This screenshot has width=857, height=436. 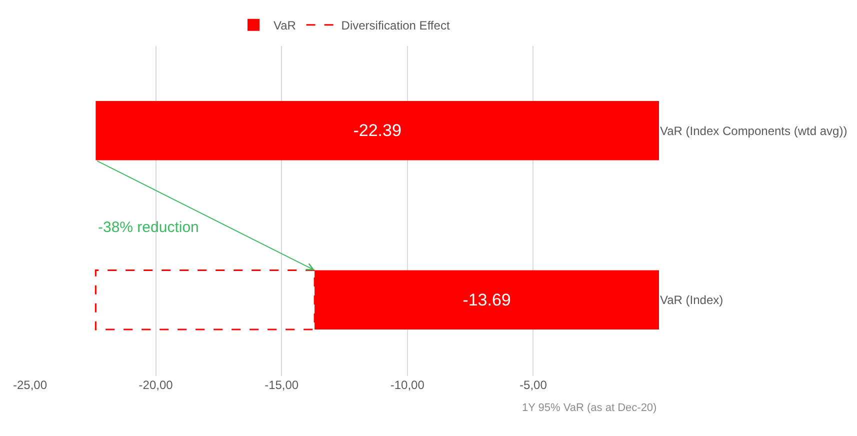 What do you see at coordinates (692, 300) in the screenshot?
I see `y-tick-label: VaR (Index)` at bounding box center [692, 300].